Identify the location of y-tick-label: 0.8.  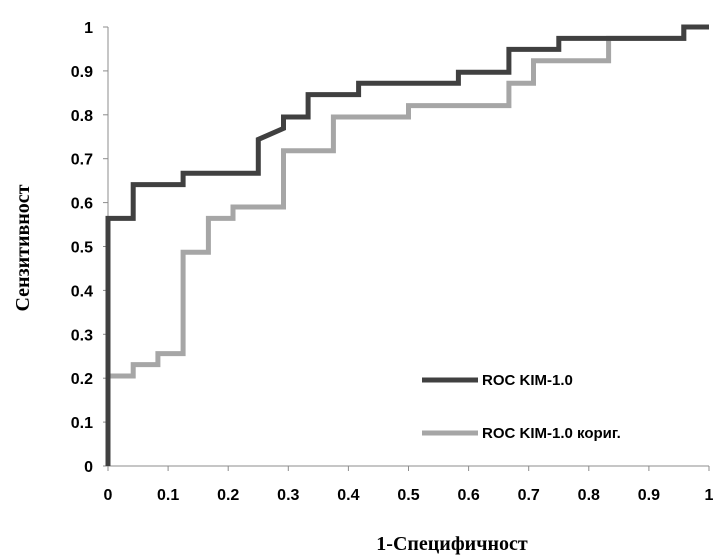
(82, 116).